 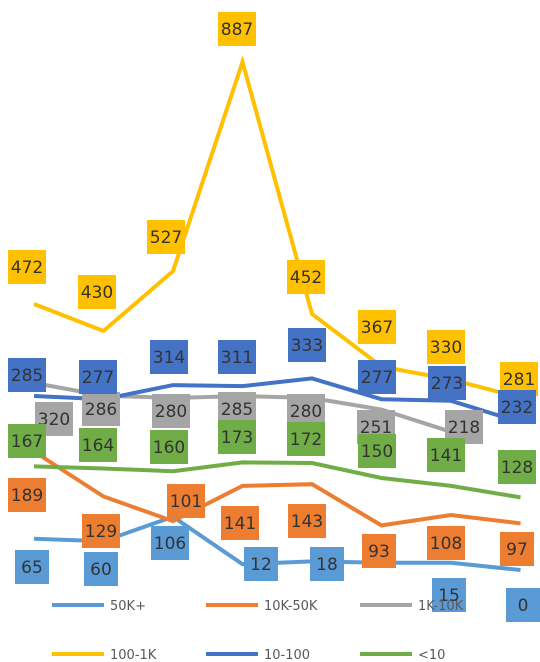 What do you see at coordinates (258, 630) in the screenshot?
I see `legend: 50K+ 10K-50K 1K-10K 100-1K 10-100 <10` at bounding box center [258, 630].